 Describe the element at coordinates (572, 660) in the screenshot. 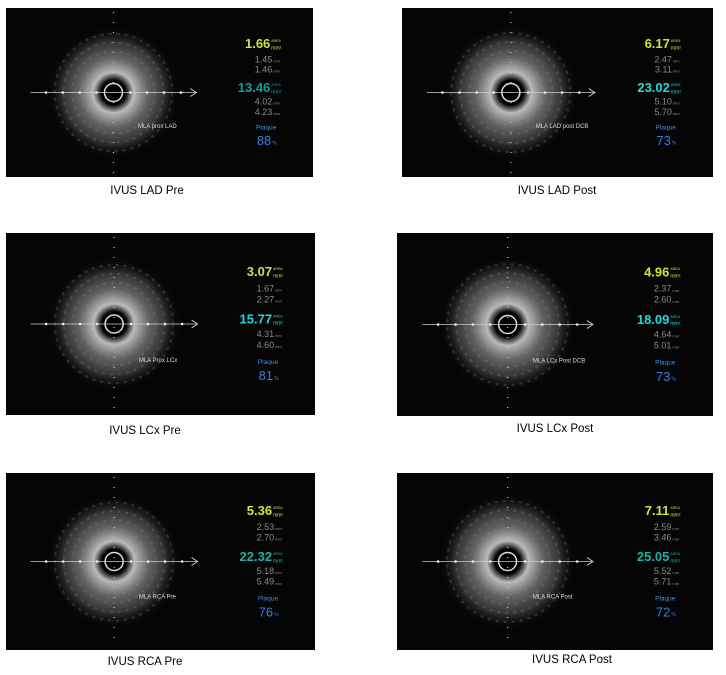

I see `caption: IVUS RCA Post` at that location.